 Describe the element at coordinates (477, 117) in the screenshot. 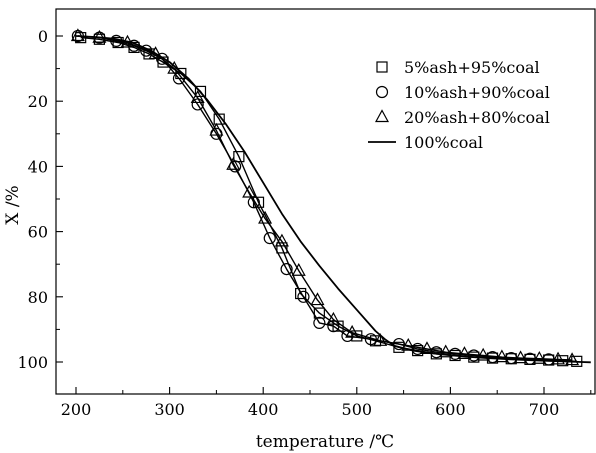

I see `legend-label: 20%ash+80%coal` at that location.